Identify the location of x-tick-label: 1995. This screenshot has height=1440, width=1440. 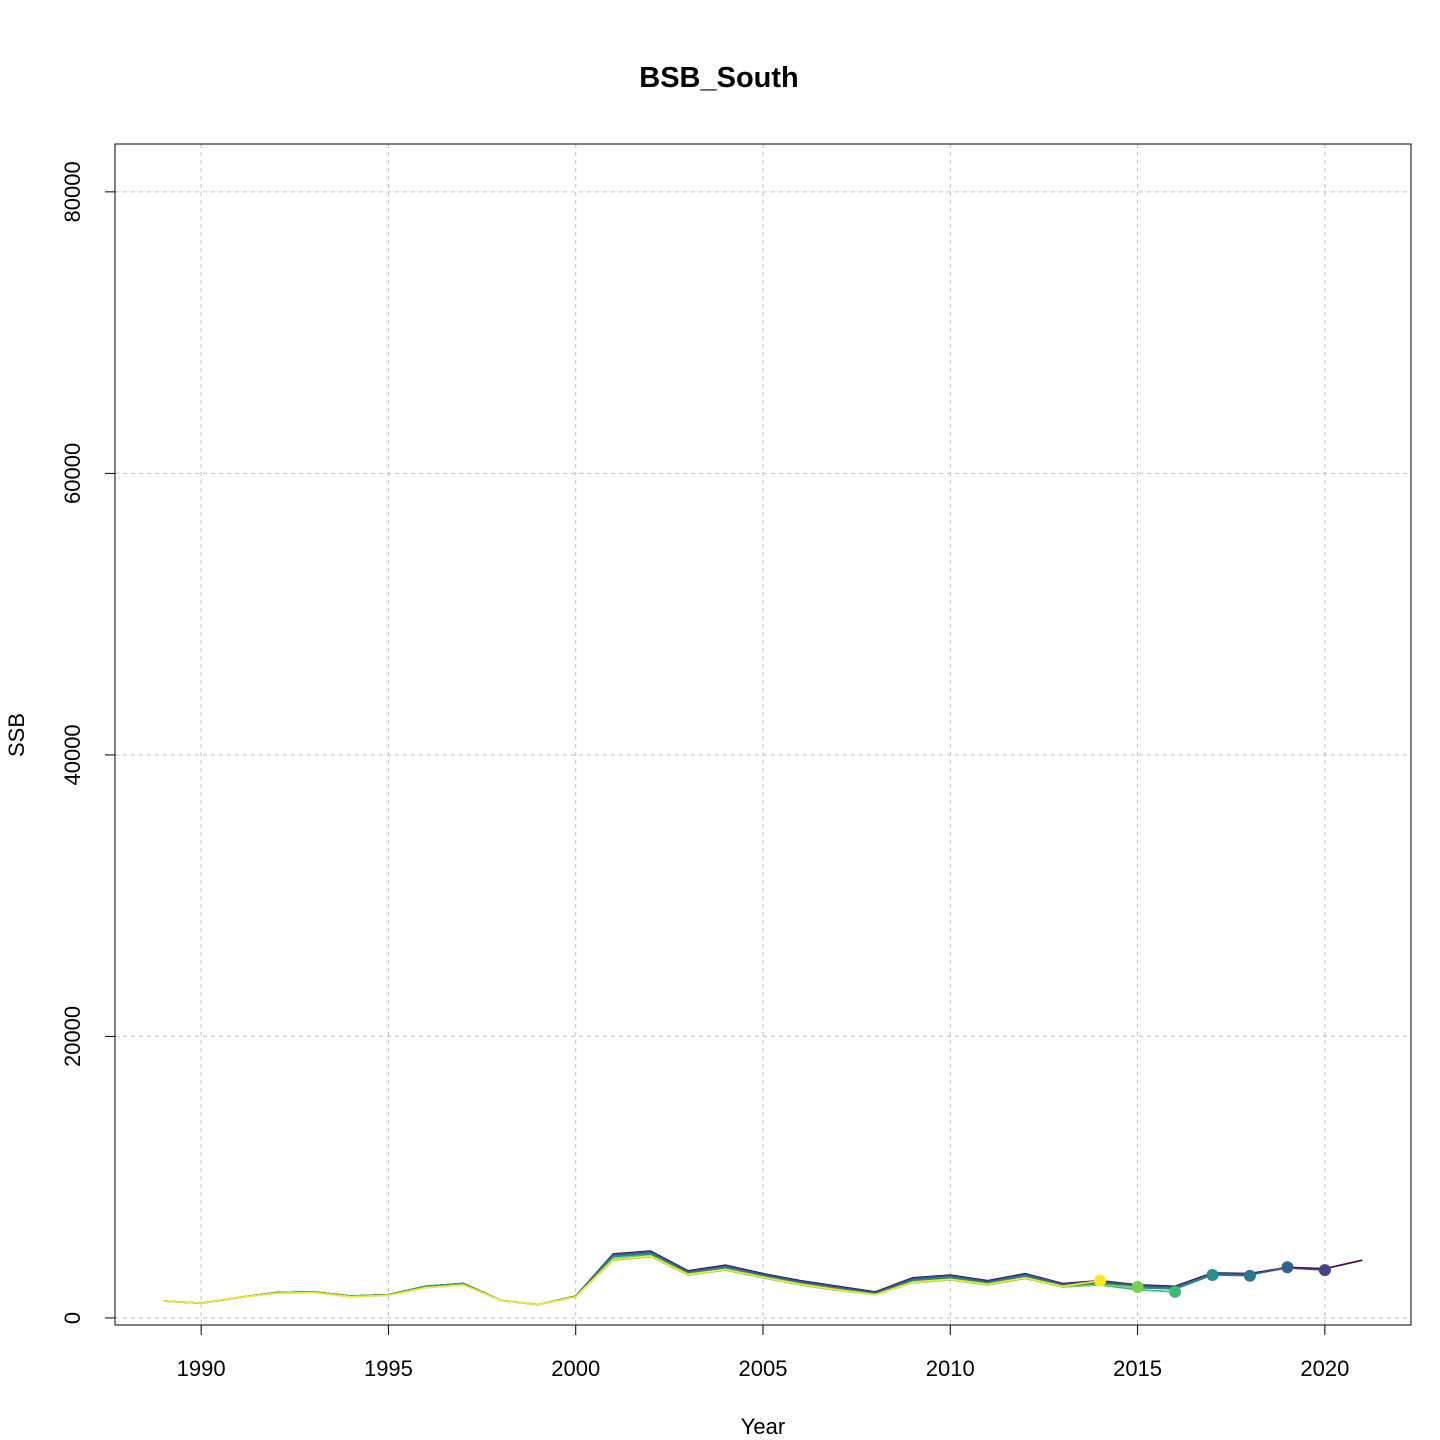
(388, 1368).